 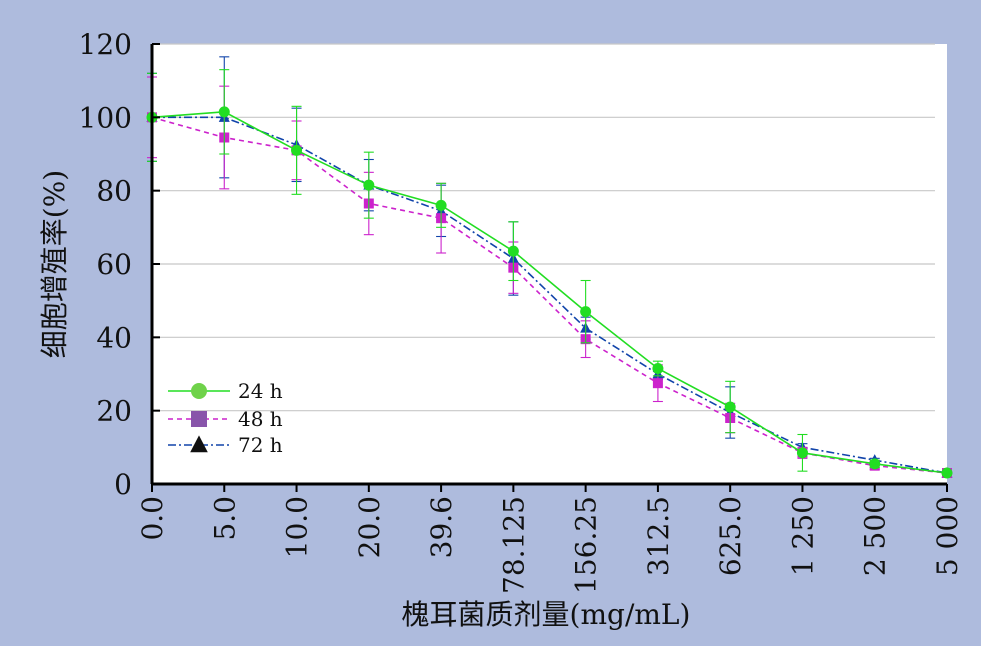 I want to click on y-tick-label: 120, so click(x=105, y=44).